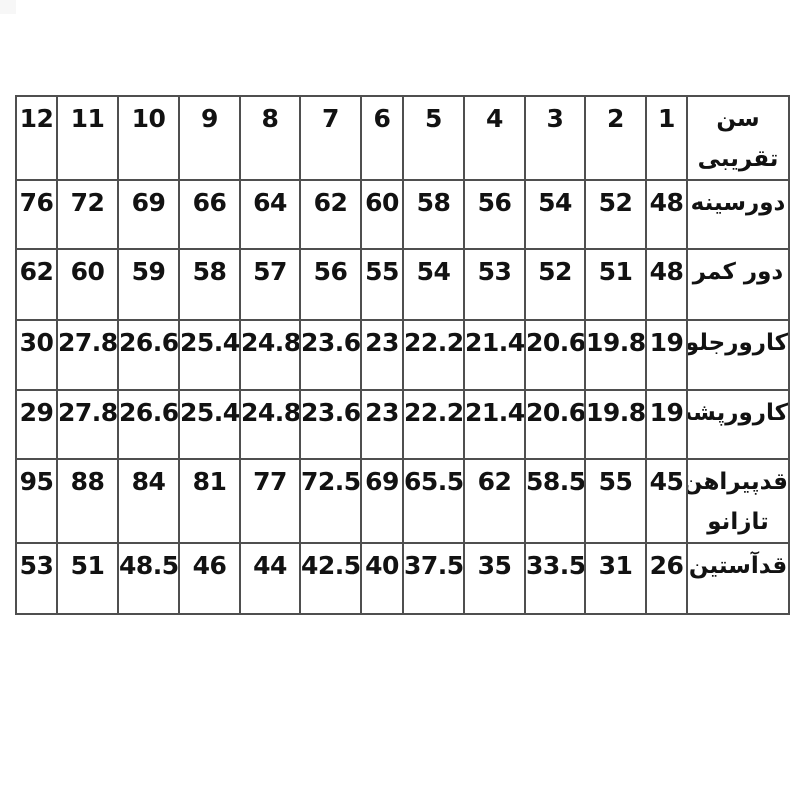 This screenshot has width=800, height=800. What do you see at coordinates (148, 501) in the screenshot?
I see `value-cell: 84` at bounding box center [148, 501].